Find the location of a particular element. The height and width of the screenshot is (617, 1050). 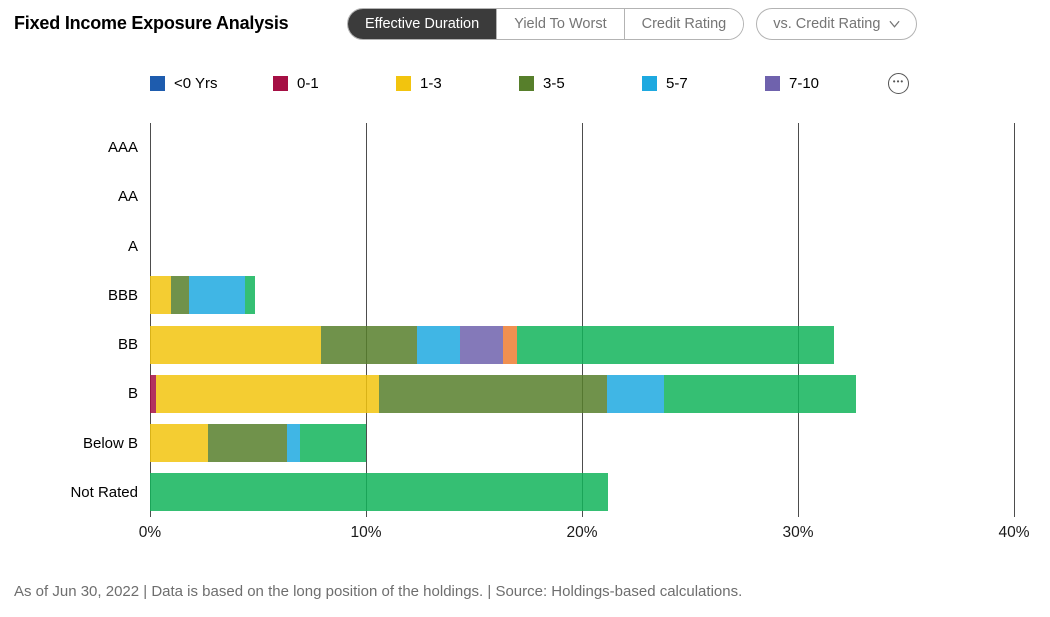

gridline-30% is located at coordinates (798, 320).